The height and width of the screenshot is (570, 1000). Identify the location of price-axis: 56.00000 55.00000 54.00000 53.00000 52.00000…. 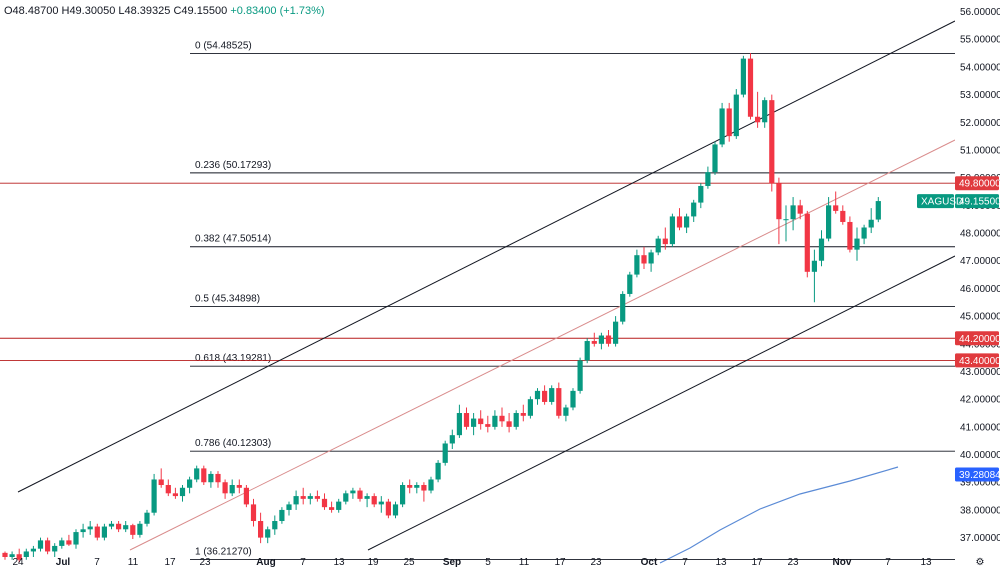
(977, 285).